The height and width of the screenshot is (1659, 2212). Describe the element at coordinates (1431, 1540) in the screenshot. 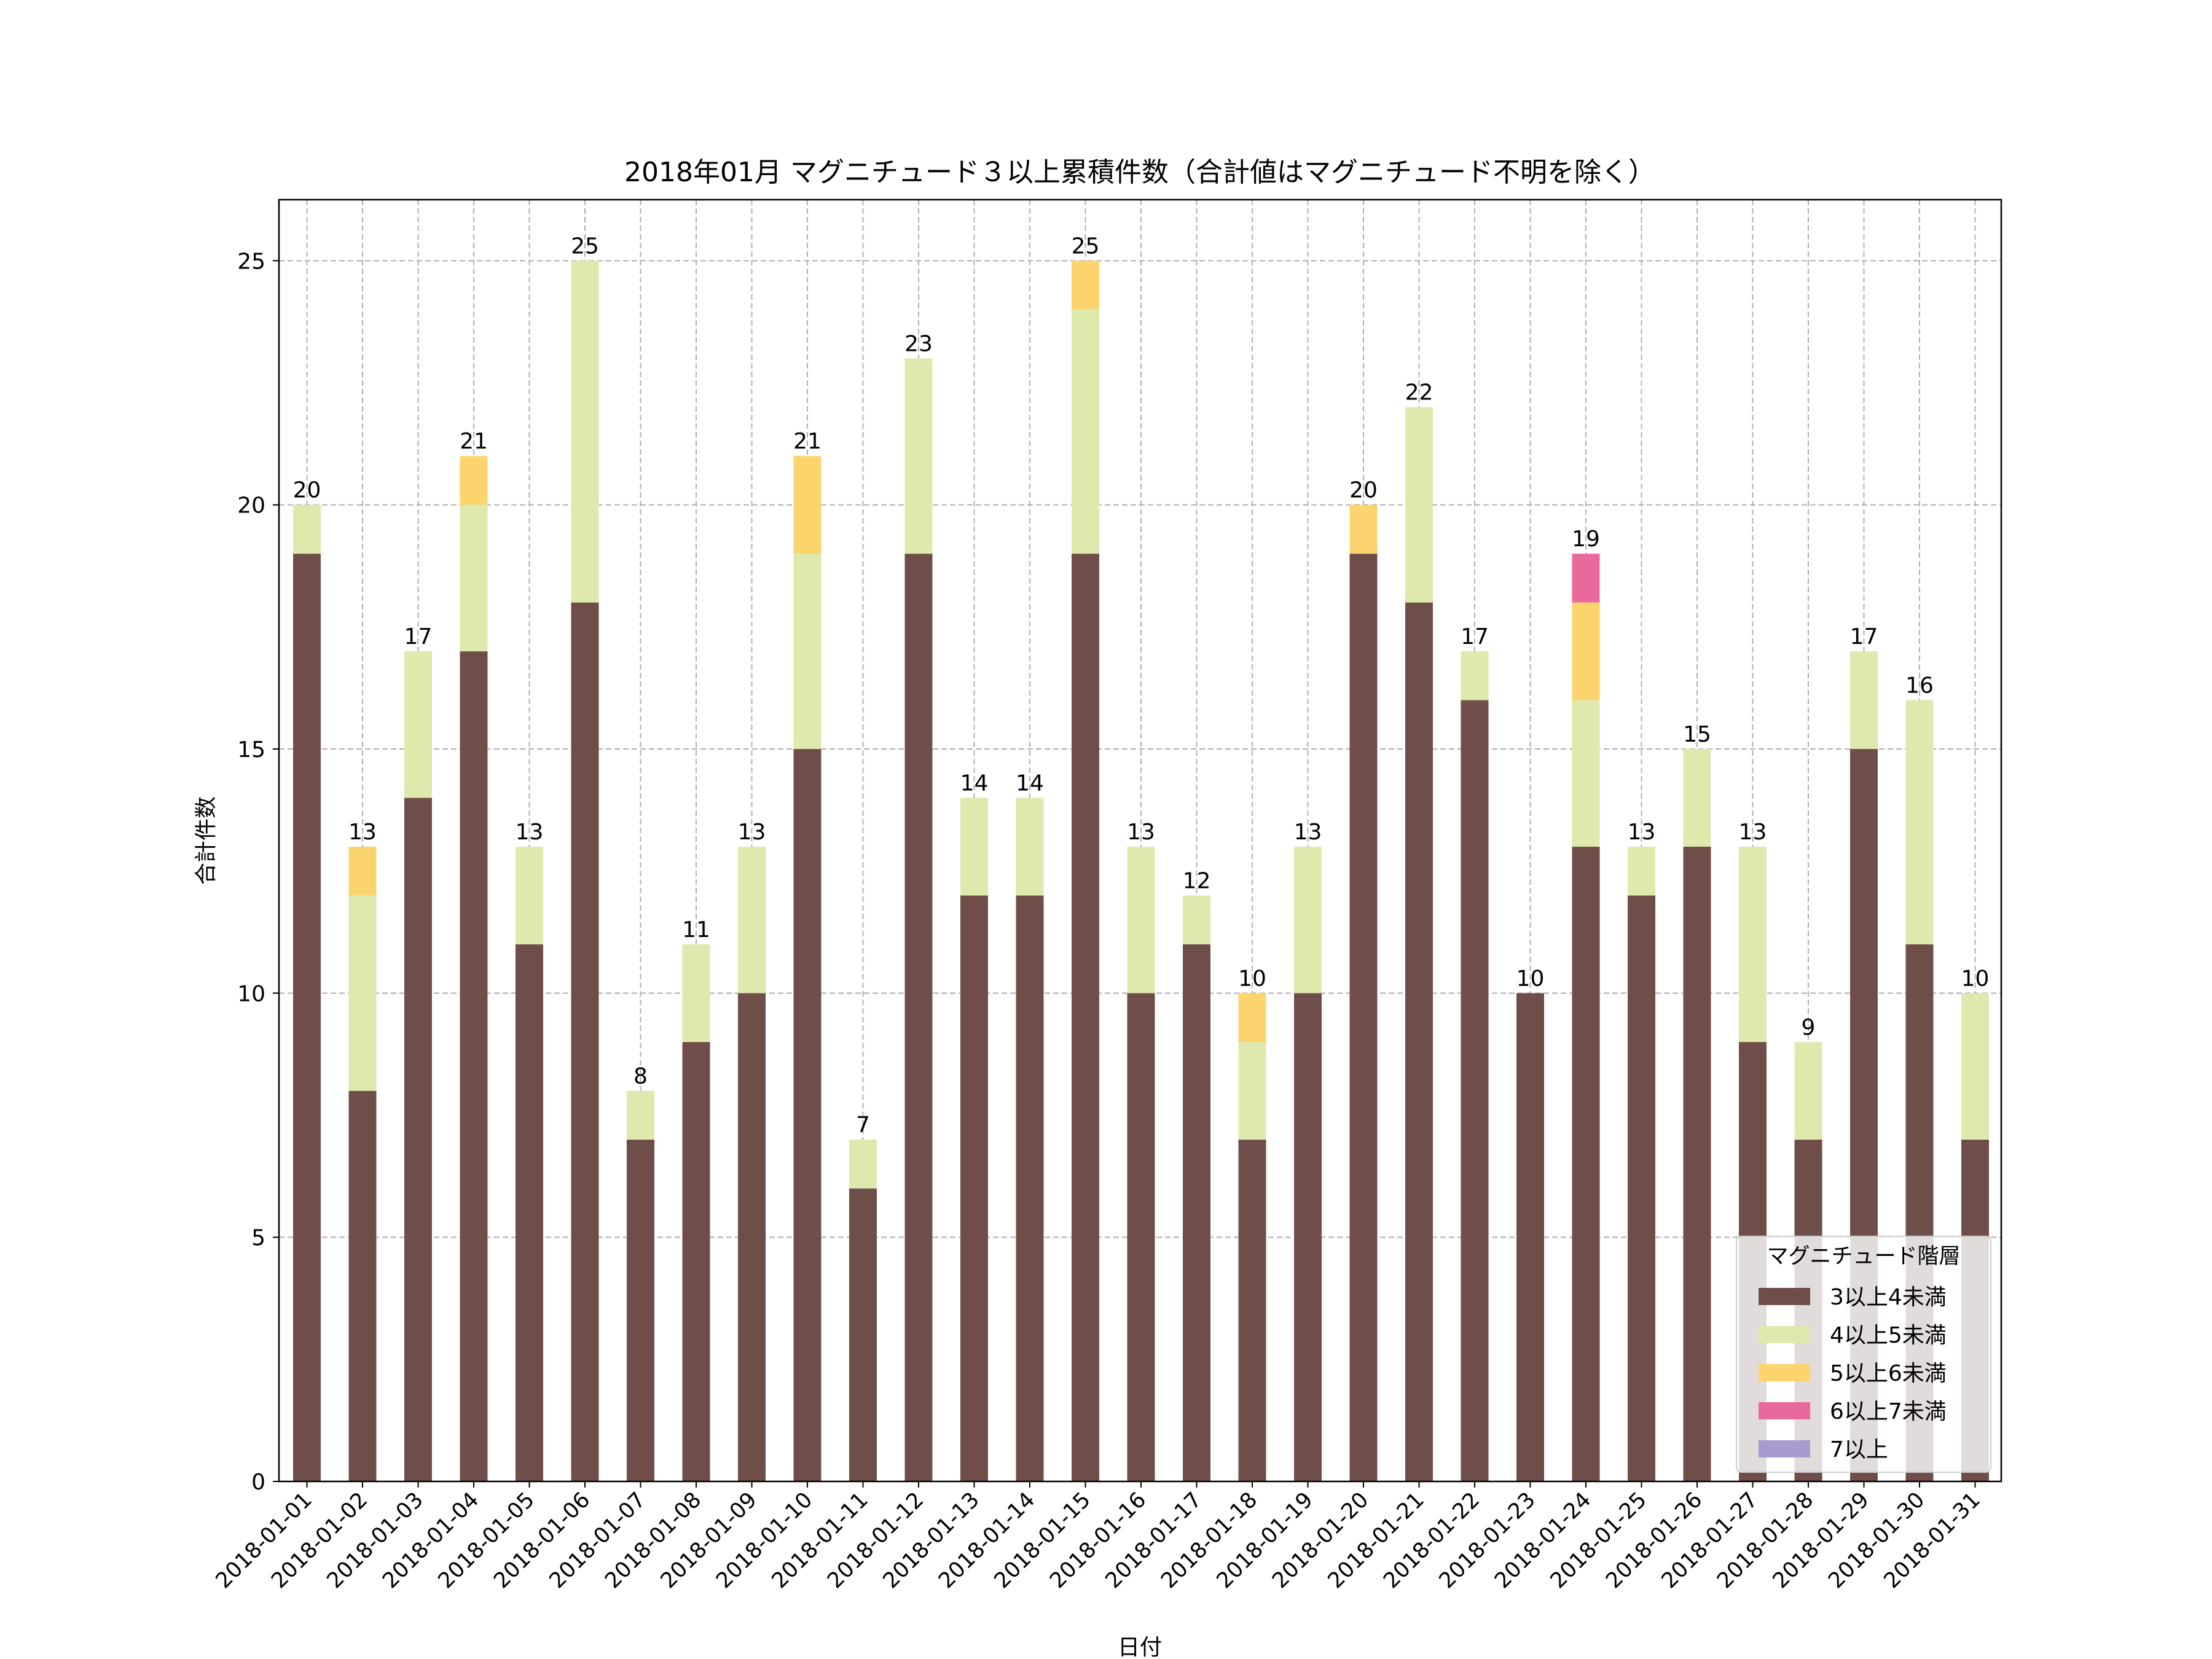

I see `x-tick-label: 2018-01-22` at that location.